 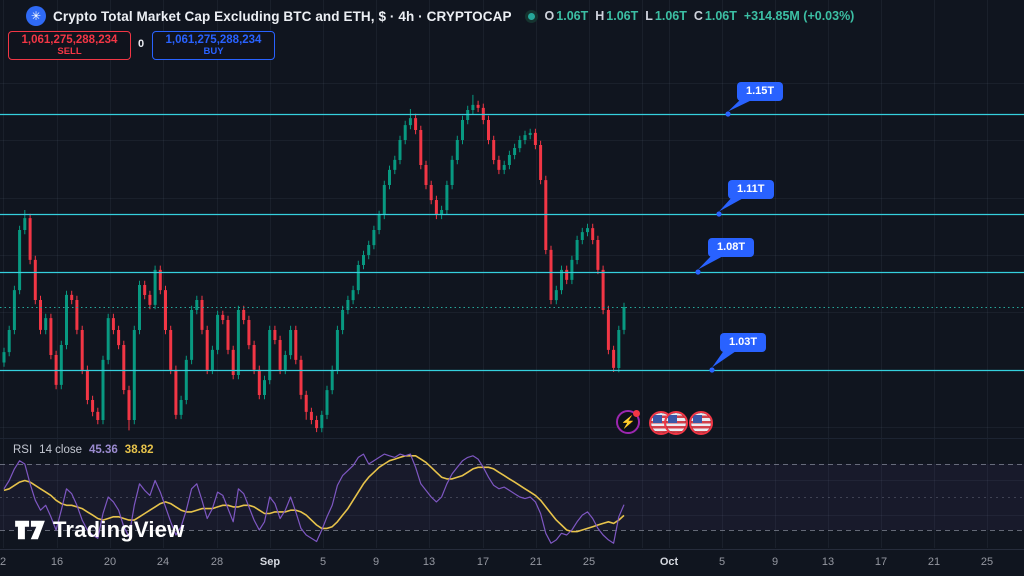 I want to click on high-value: 1.06T, so click(x=622, y=16).